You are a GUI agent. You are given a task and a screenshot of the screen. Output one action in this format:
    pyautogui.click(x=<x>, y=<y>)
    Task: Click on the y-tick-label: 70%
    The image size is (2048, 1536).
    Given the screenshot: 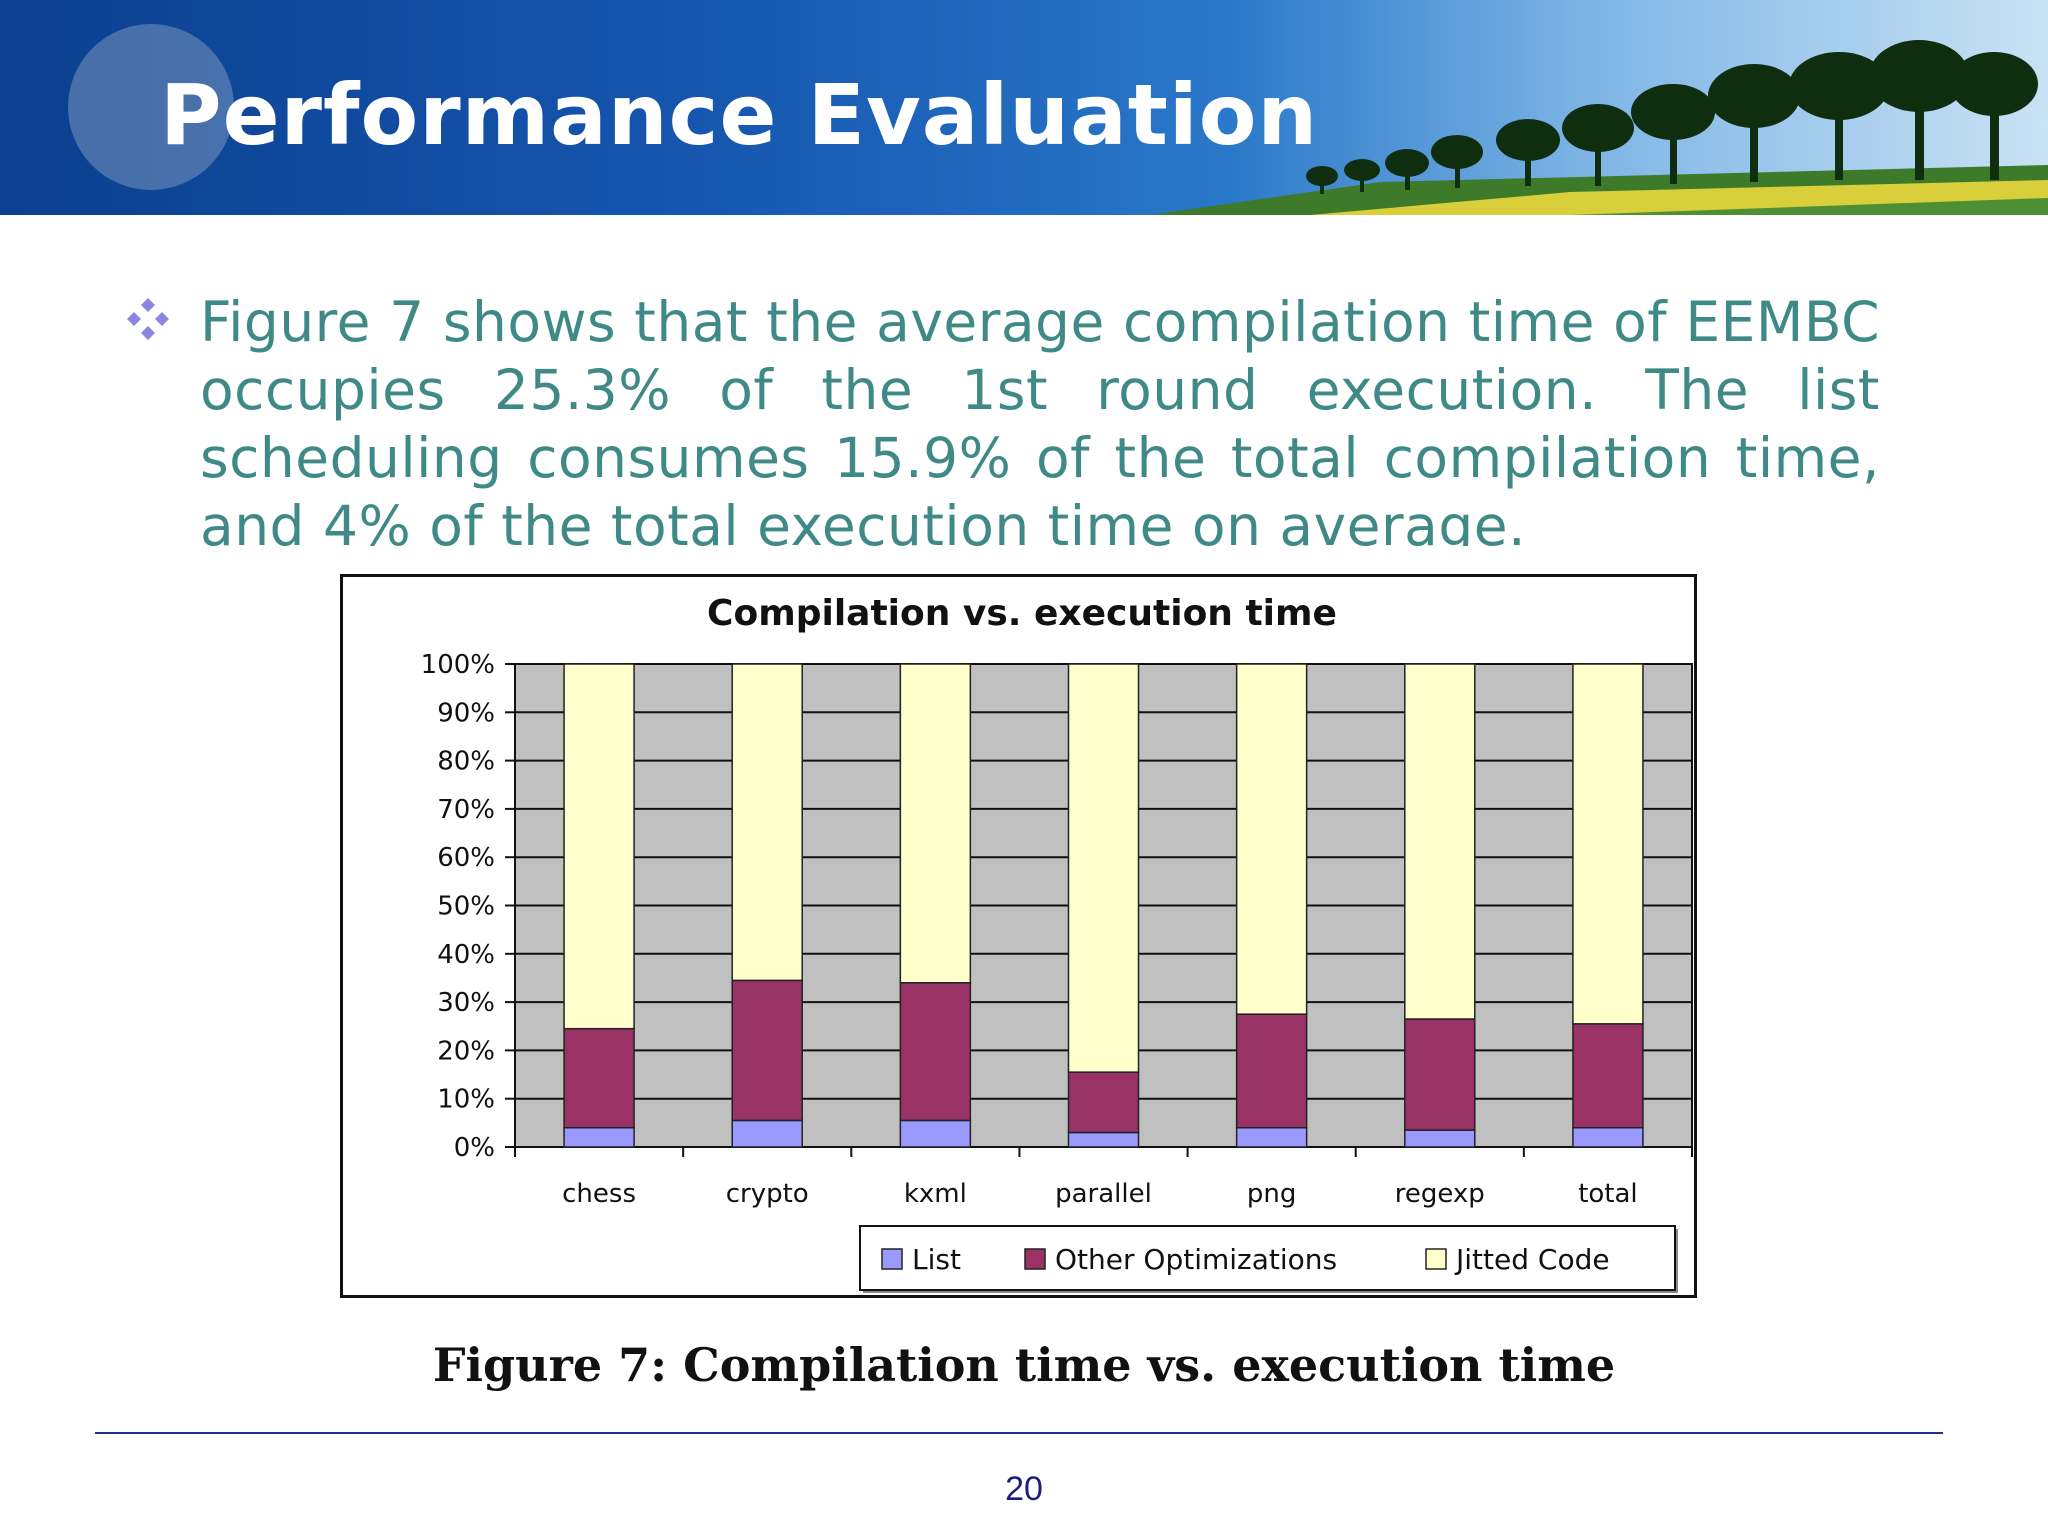 What is the action you would take?
    pyautogui.click(x=466, y=810)
    